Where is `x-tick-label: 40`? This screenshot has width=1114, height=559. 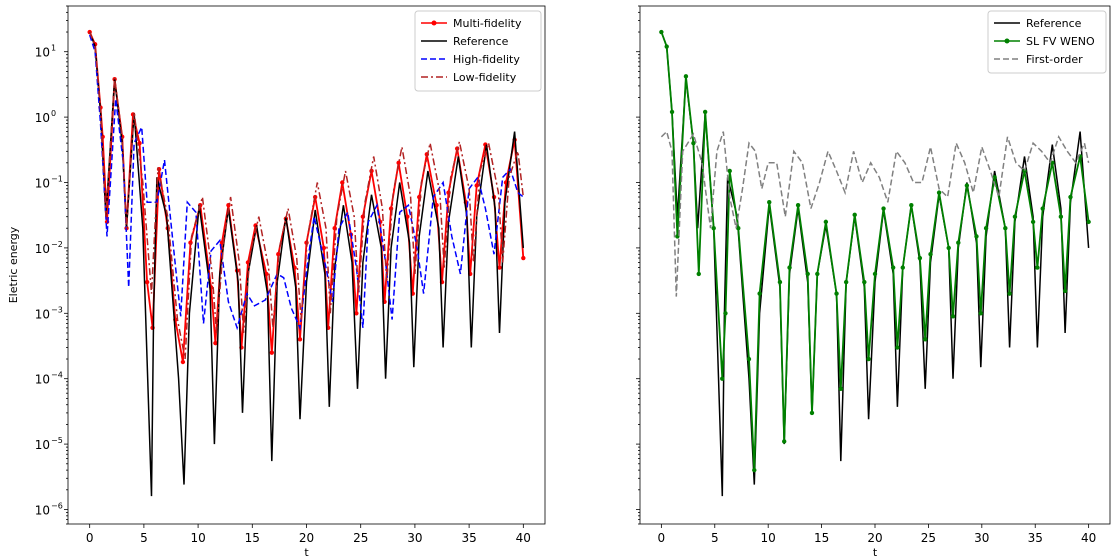
x-tick-label: 40 is located at coordinates (523, 538).